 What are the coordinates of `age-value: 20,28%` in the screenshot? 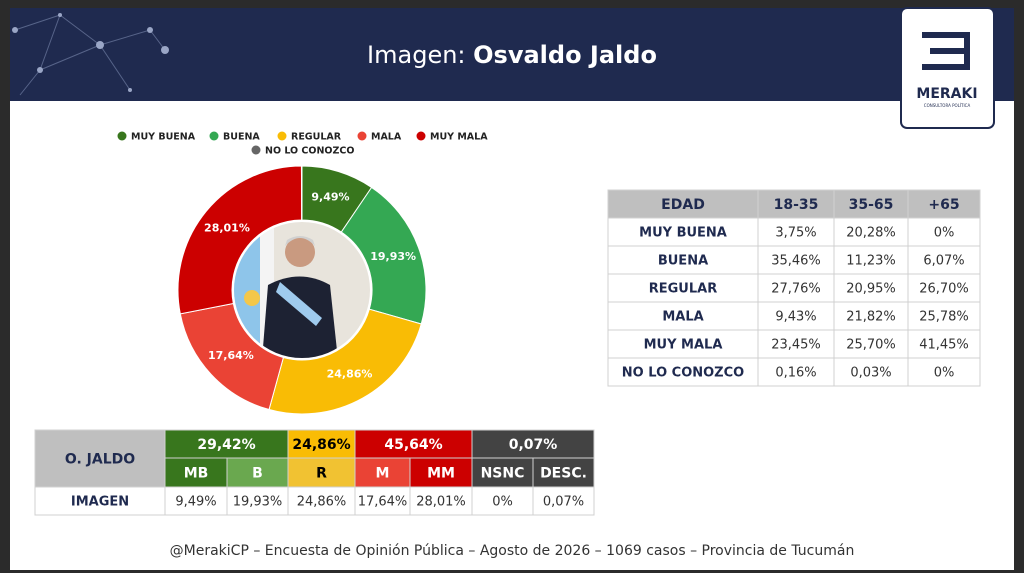 It's located at (871, 233).